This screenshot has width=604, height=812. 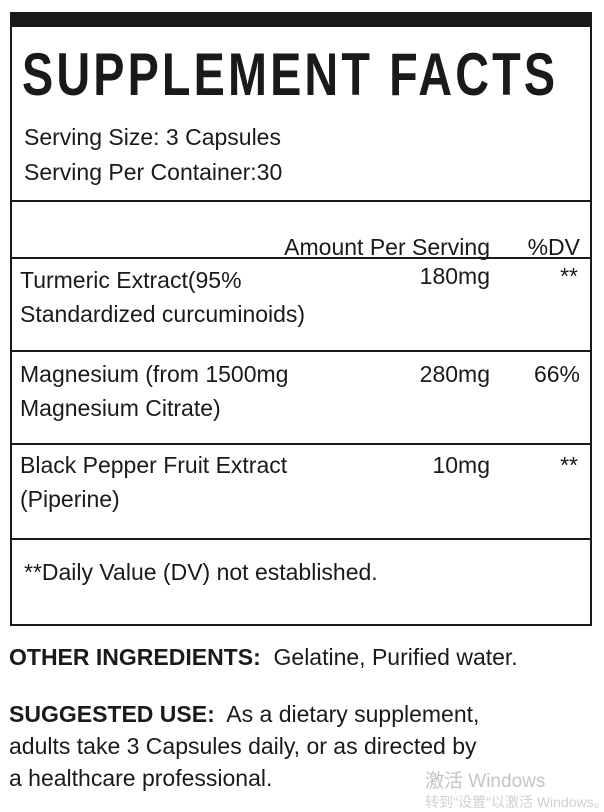 What do you see at coordinates (141, 778) in the screenshot?
I see `suggested-use-text: a healthcare professional.` at bounding box center [141, 778].